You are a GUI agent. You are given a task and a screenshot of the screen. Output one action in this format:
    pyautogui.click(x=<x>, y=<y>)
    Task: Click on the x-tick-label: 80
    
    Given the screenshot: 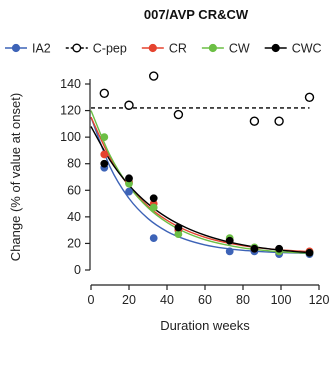 What is the action you would take?
    pyautogui.click(x=243, y=300)
    